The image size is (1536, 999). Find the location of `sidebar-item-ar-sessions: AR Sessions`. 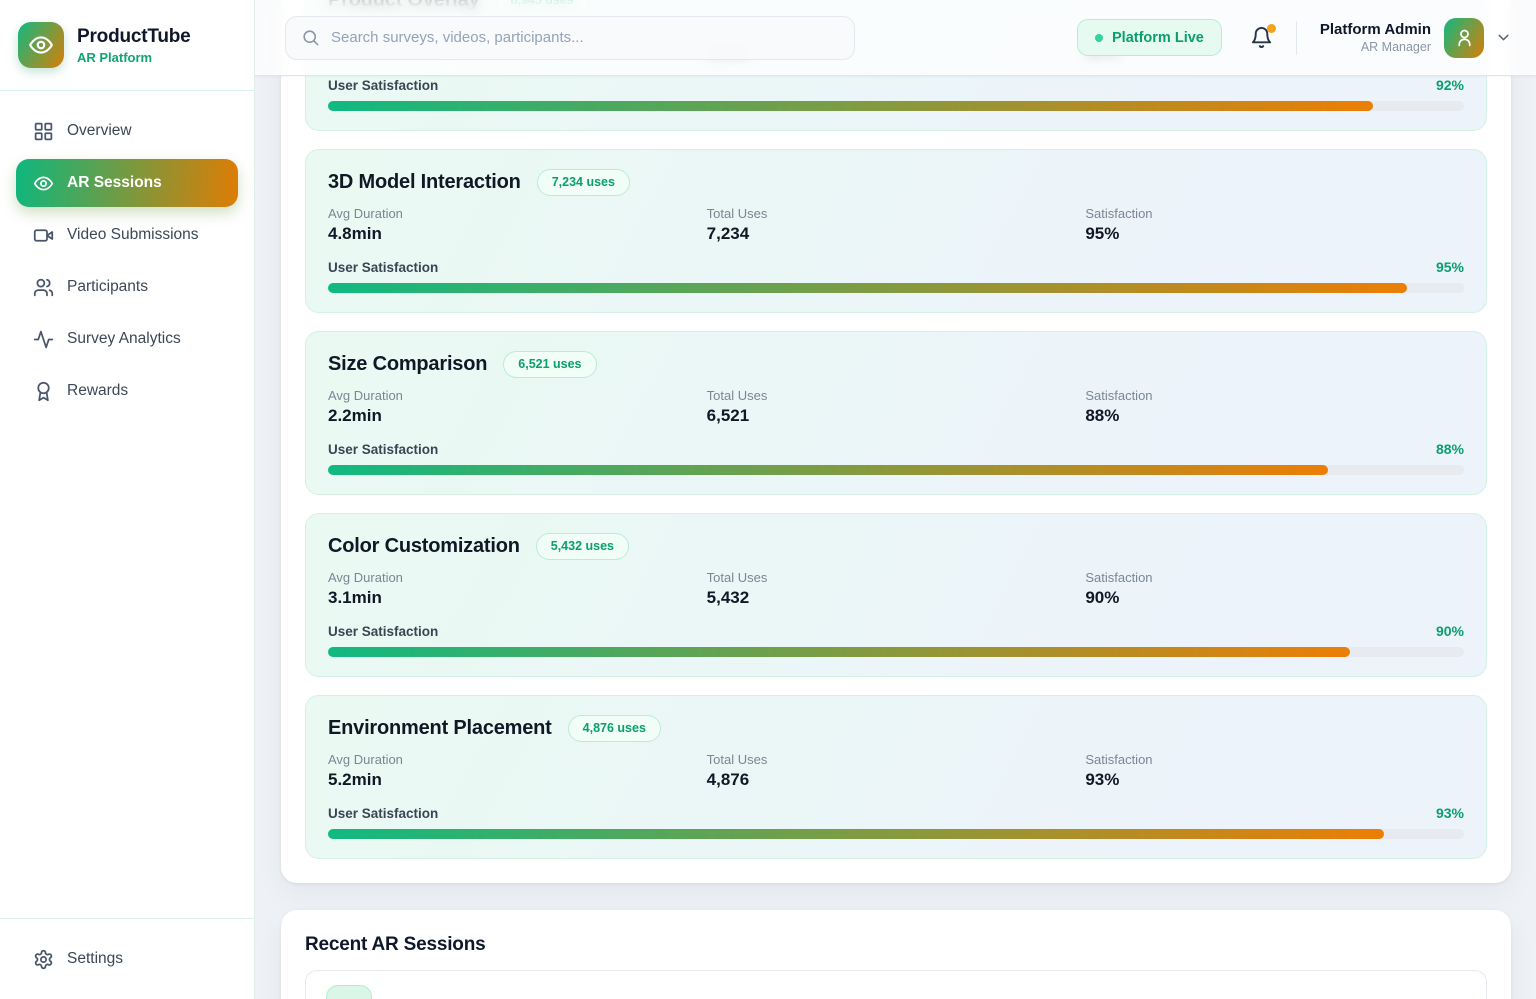

sidebar-item-ar-sessions: AR Sessions is located at coordinates (127, 183).